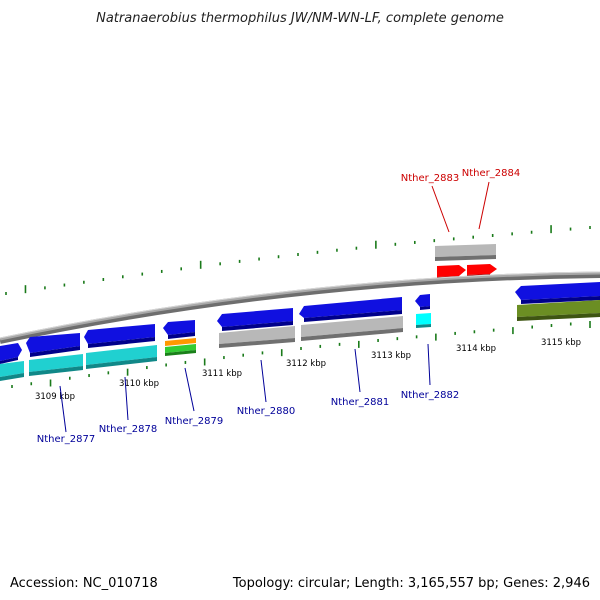  Describe the element at coordinates (56, 371) in the screenshot. I see `gene-feature-nther-2877-cyan-shadow` at that location.